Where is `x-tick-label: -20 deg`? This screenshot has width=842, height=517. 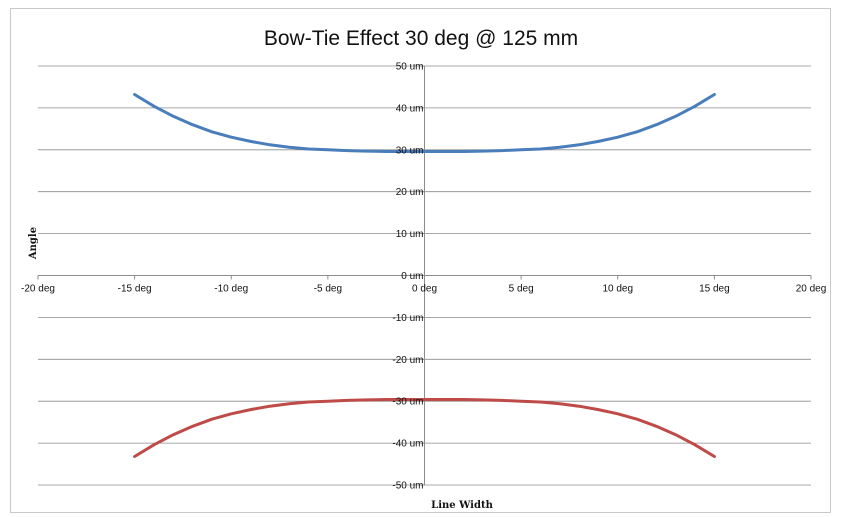
x-tick-label: -20 deg is located at coordinates (38, 289).